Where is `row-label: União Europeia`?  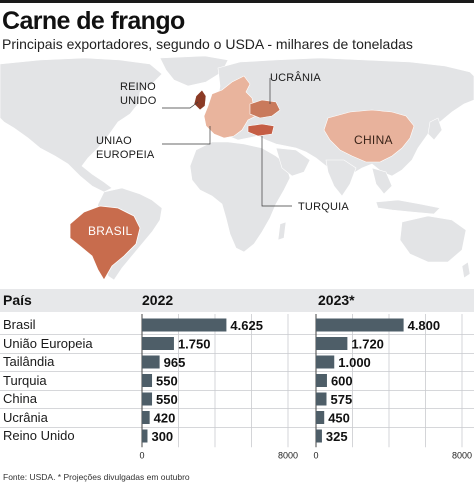 row-label: União Europeia is located at coordinates (48, 343).